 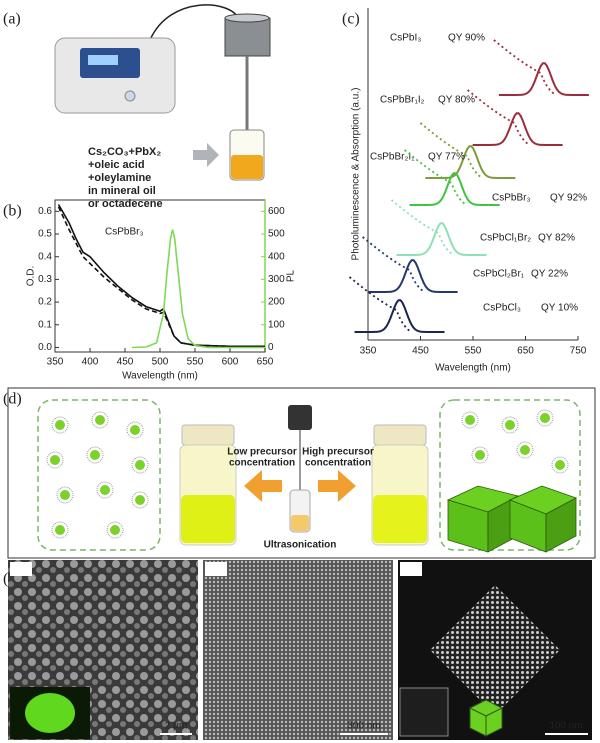 What do you see at coordinates (12, 211) in the screenshot?
I see `panel-label: (b)` at bounding box center [12, 211].